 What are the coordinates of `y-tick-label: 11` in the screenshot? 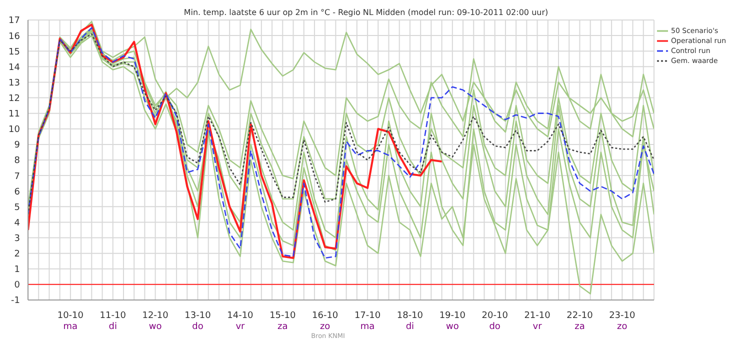 It's located at (14, 115).